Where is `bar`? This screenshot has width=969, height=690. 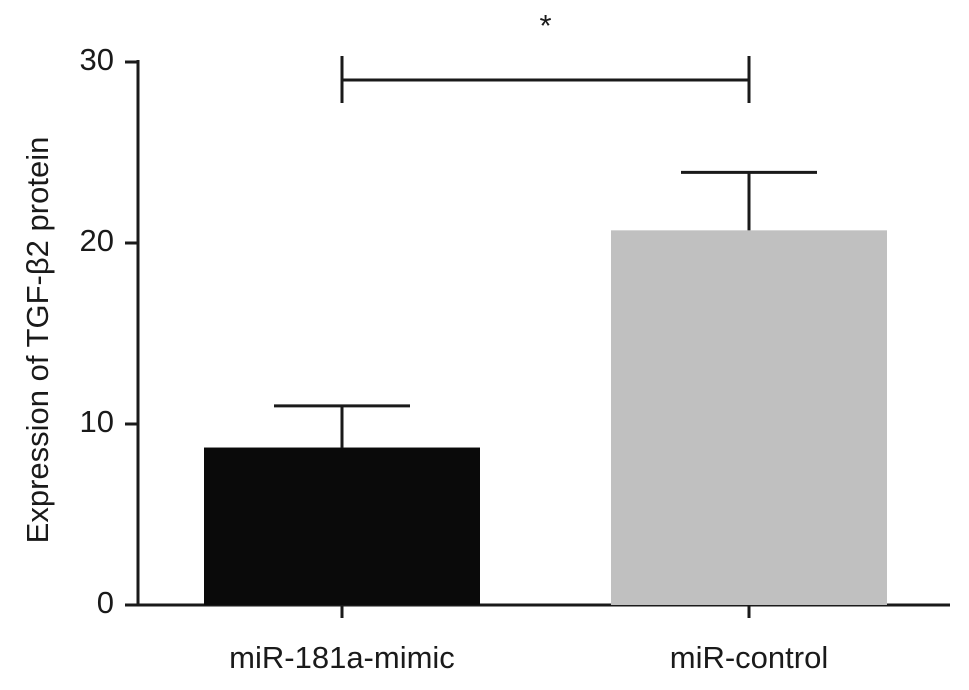
bar is located at coordinates (342, 526).